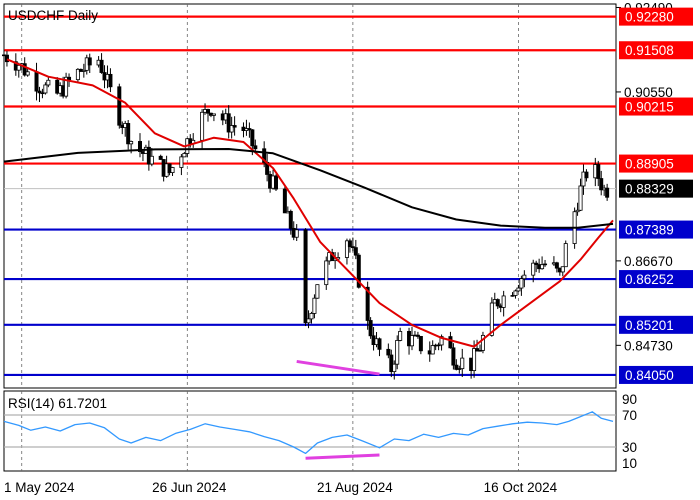  Describe the element at coordinates (649, 17) in the screenshot. I see `resistance-level-label: 0.92280` at that location.